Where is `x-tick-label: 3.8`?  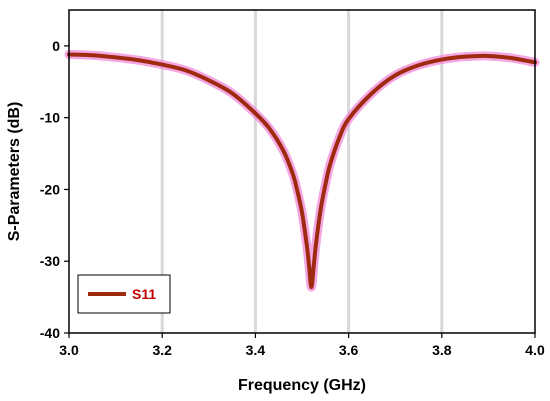
x-tick-label: 3.8 is located at coordinates (442, 350).